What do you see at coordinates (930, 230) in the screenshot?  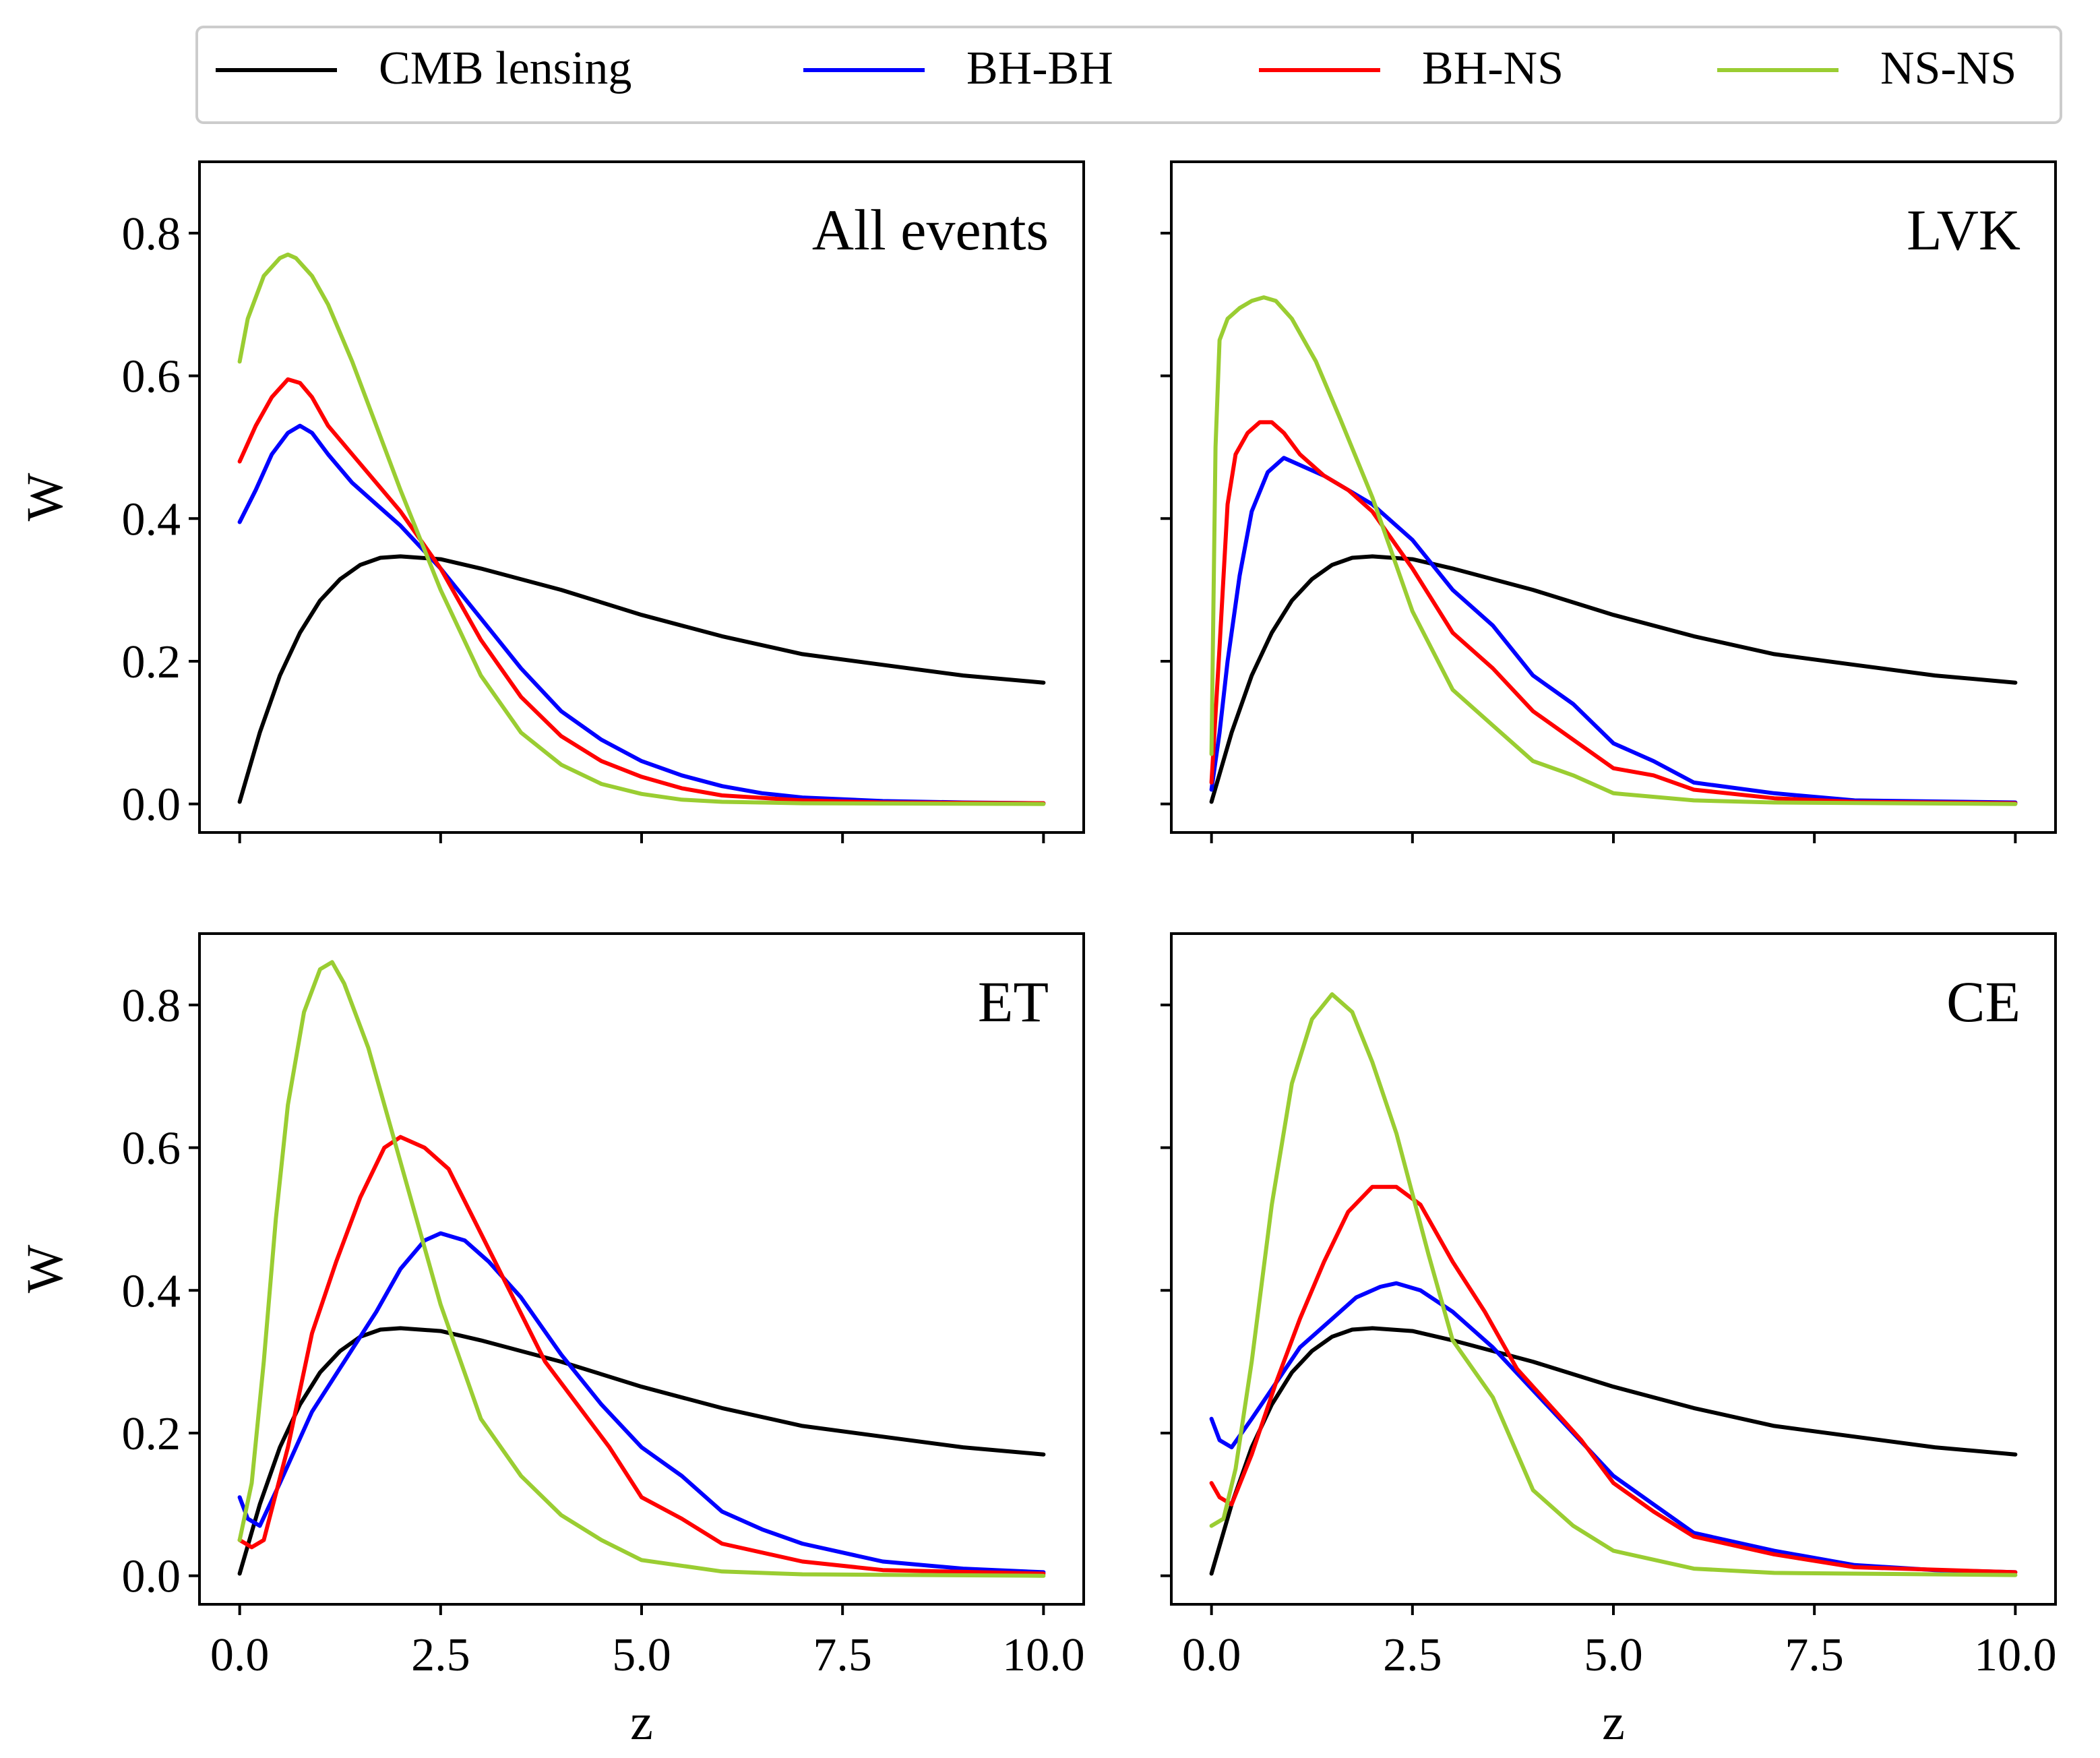 I see `panel-title: All events` at bounding box center [930, 230].